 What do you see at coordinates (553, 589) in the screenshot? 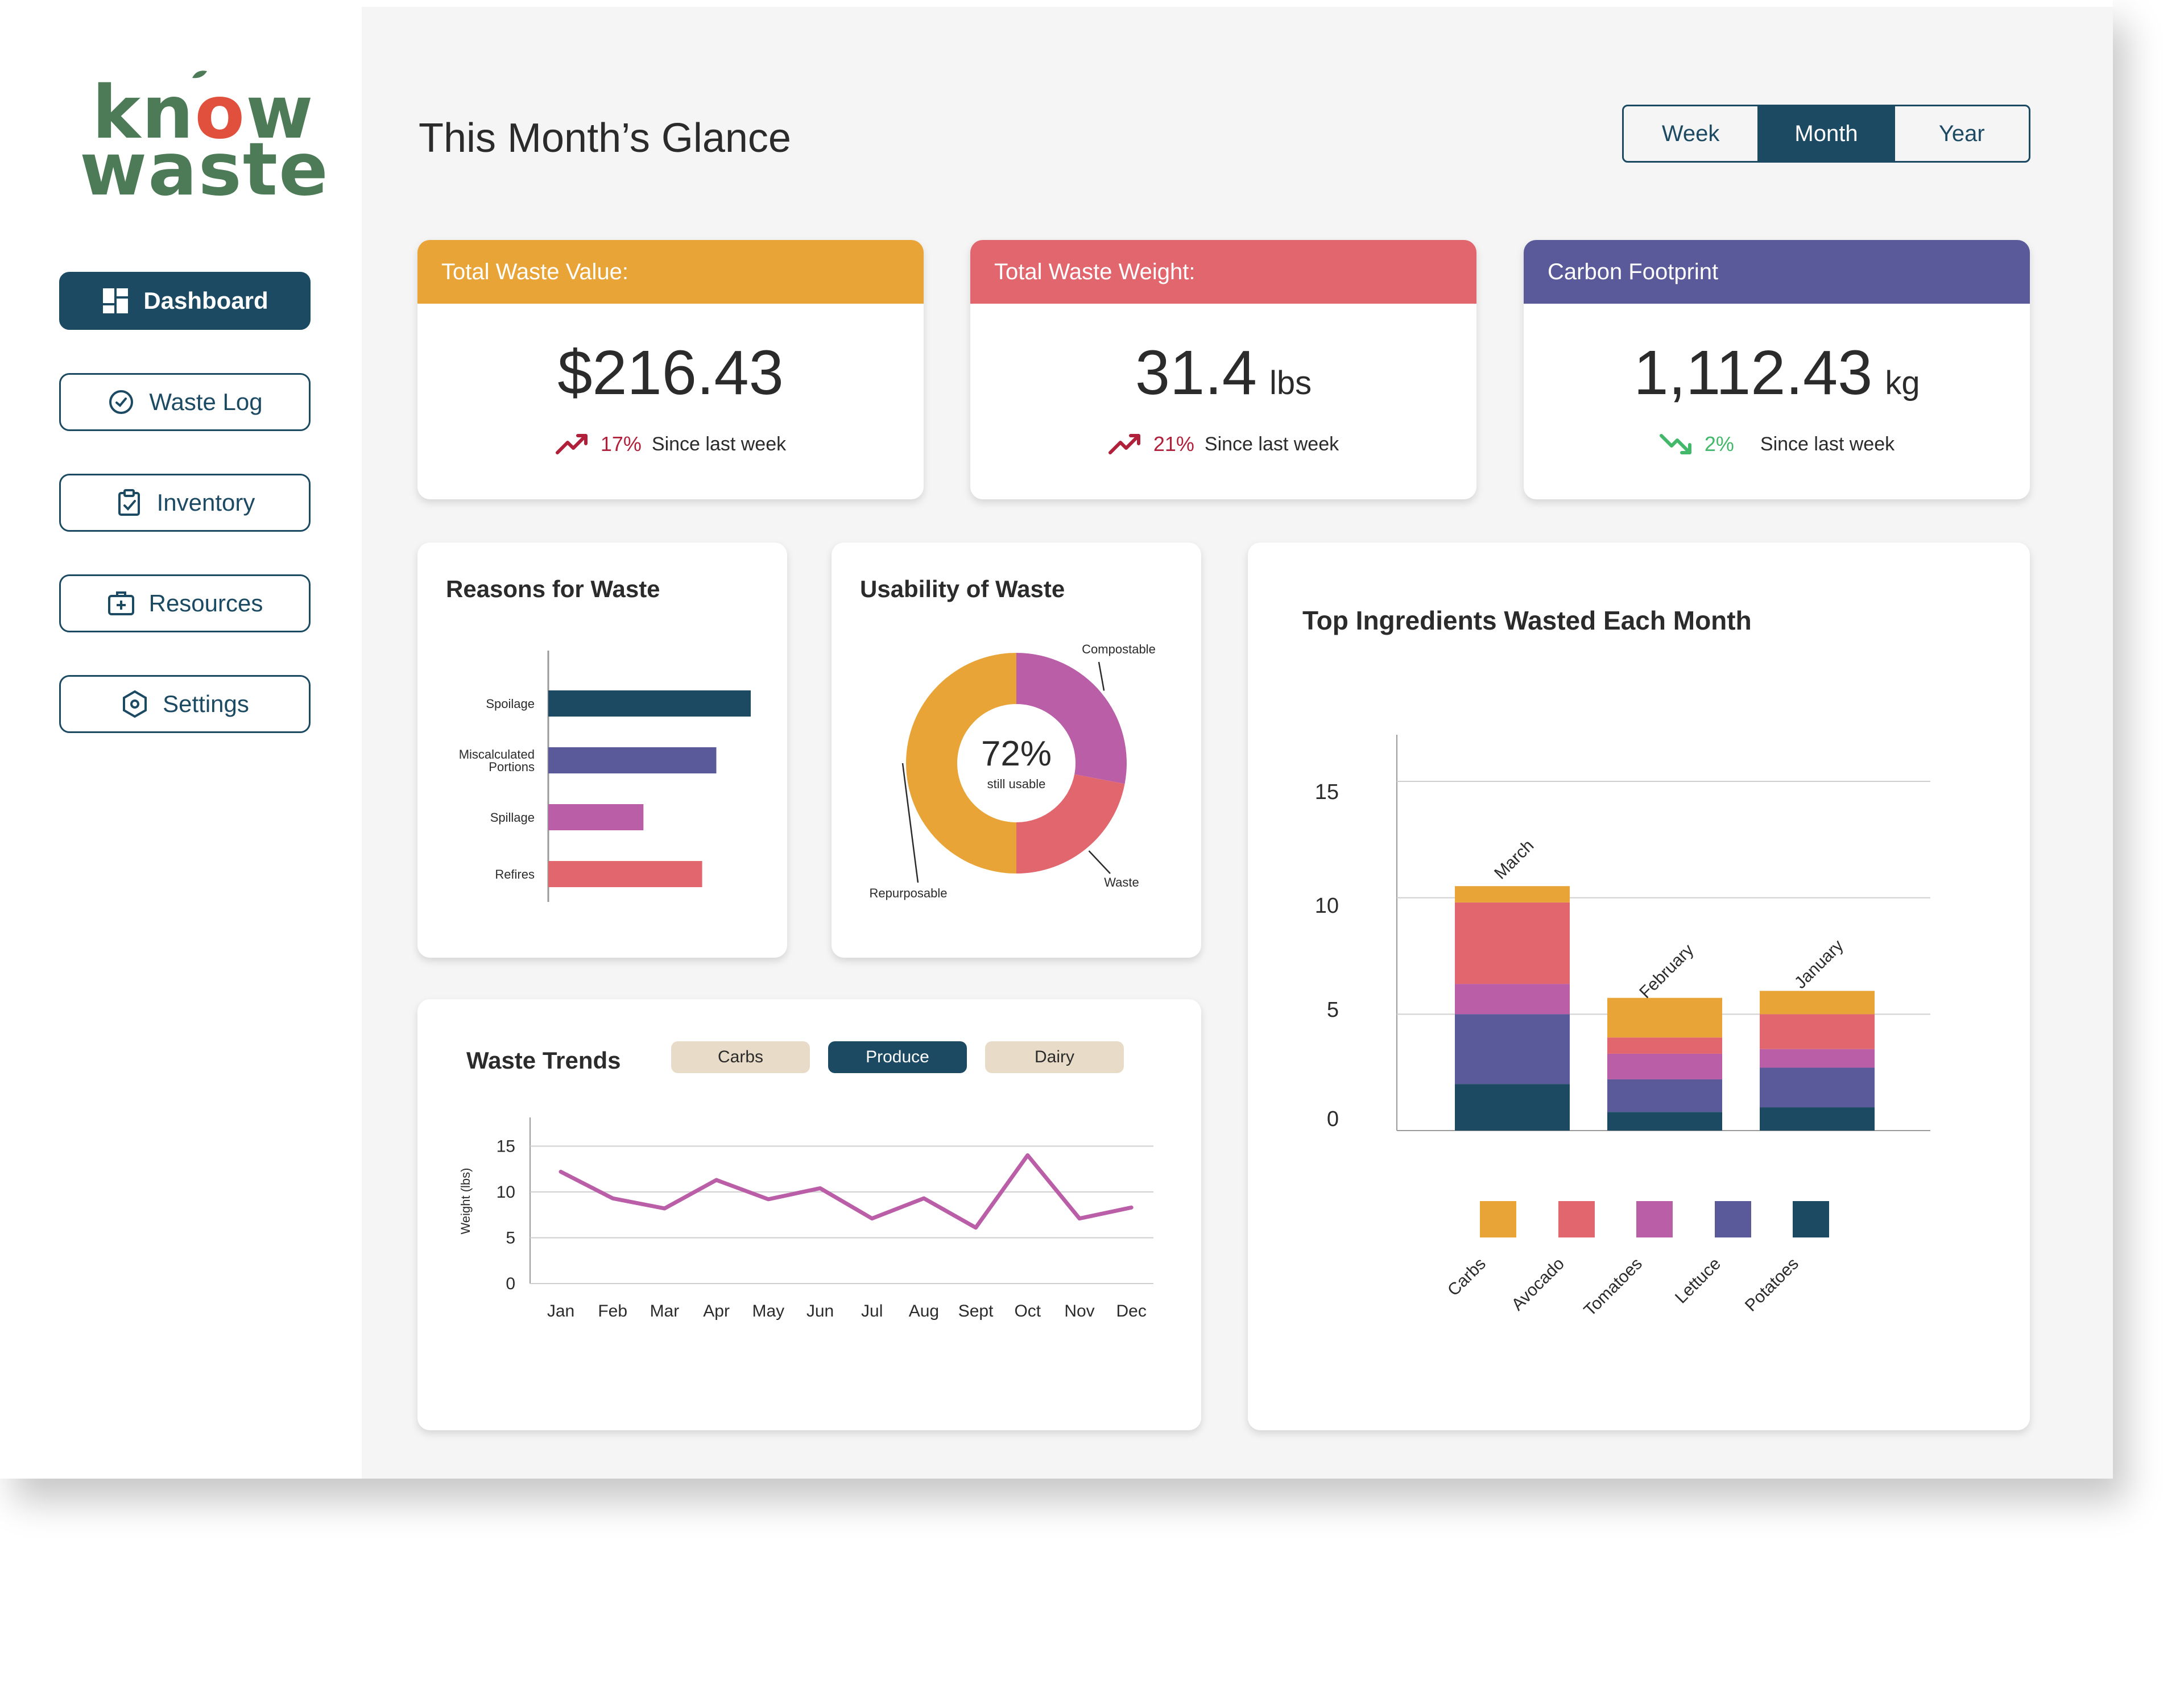
I see `reasons-title: Reasons for Waste` at bounding box center [553, 589].